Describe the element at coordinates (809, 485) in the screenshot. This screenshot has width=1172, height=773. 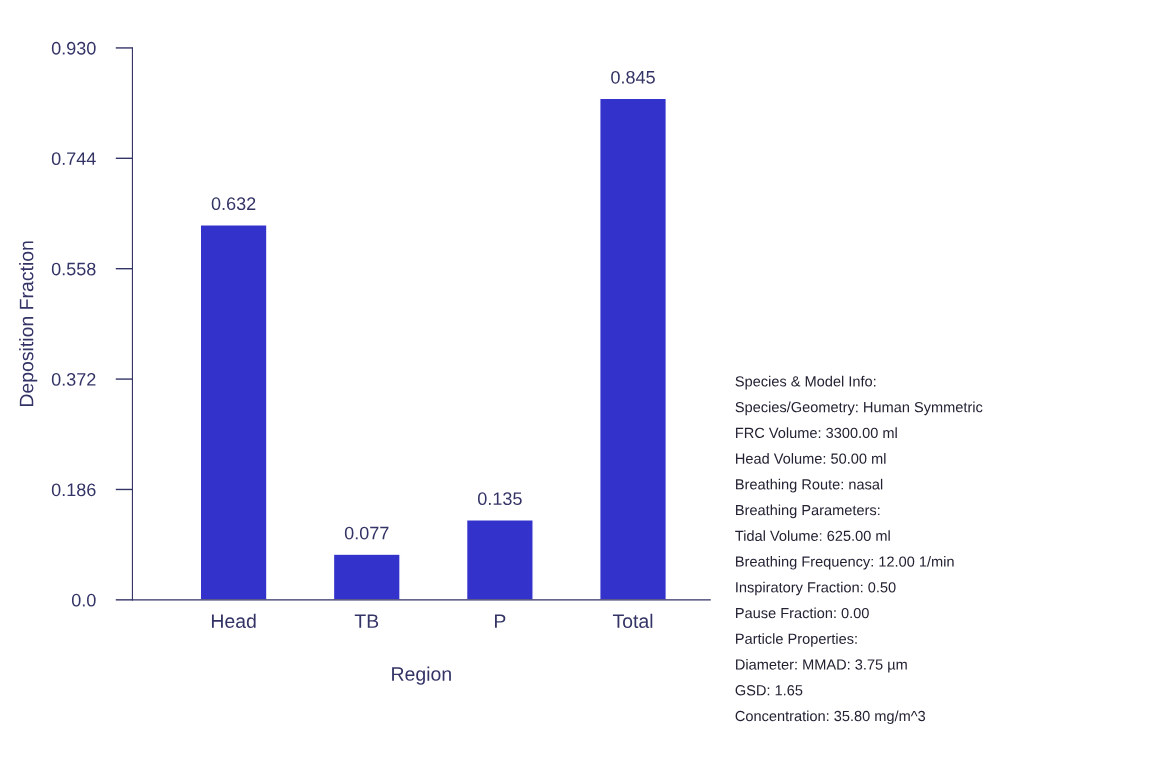
I see `text: Breathing Route: nasal` at that location.